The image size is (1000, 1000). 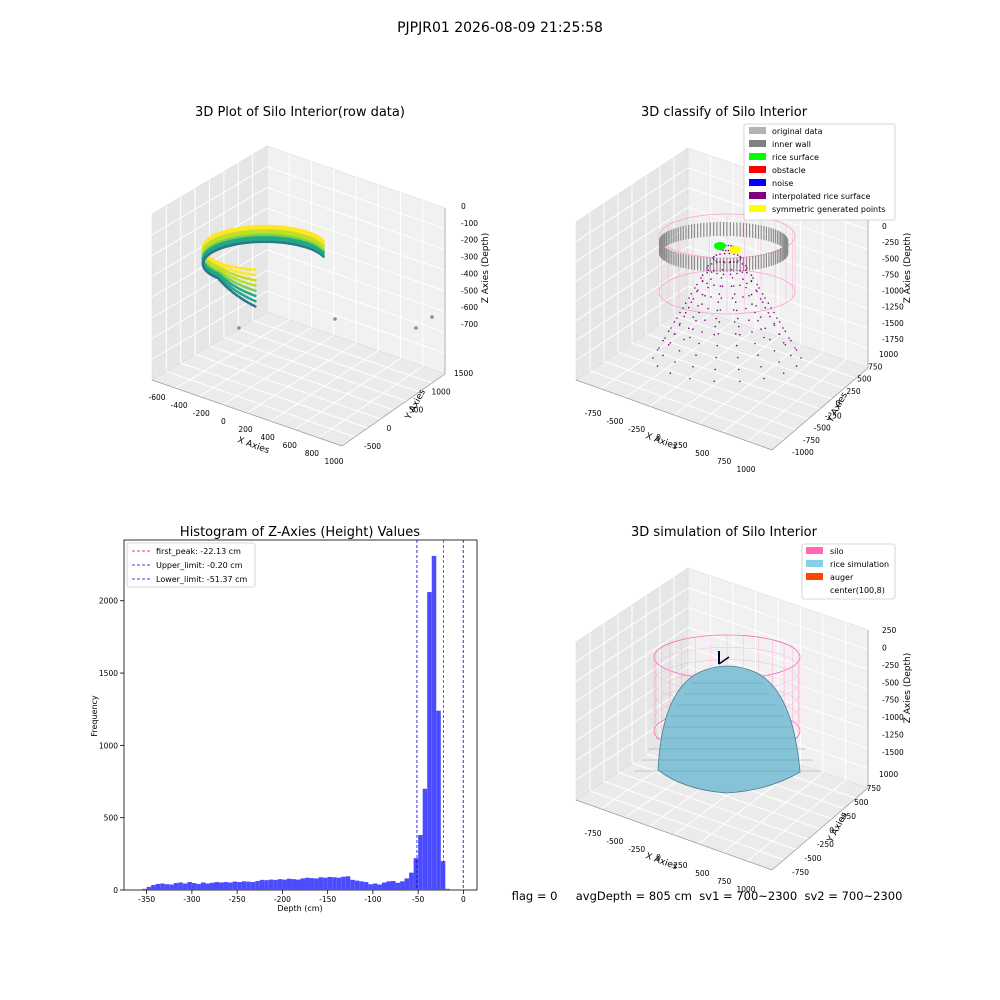 What do you see at coordinates (372, 446) in the screenshot?
I see `panel1-y-tick-label: -500` at bounding box center [372, 446].